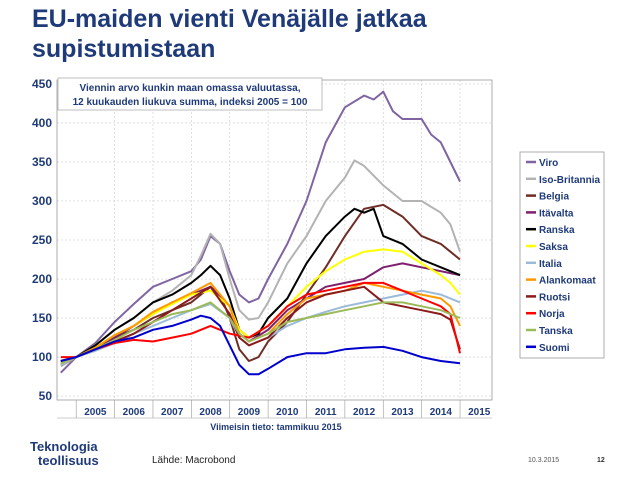 The height and width of the screenshot is (479, 638). Describe the element at coordinates (194, 460) in the screenshot. I see `source-text: Lähde: Macrobond` at that location.